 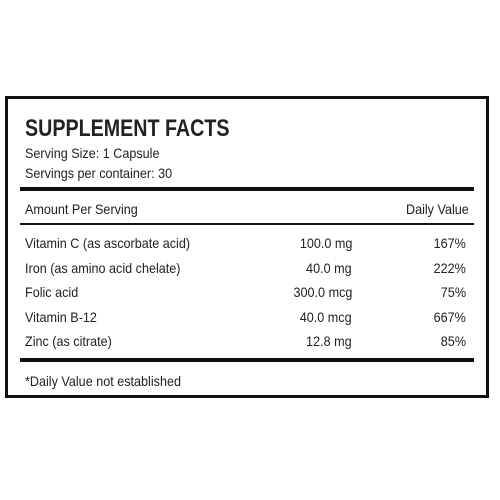 I want to click on daily-value: 667%, so click(x=449, y=316).